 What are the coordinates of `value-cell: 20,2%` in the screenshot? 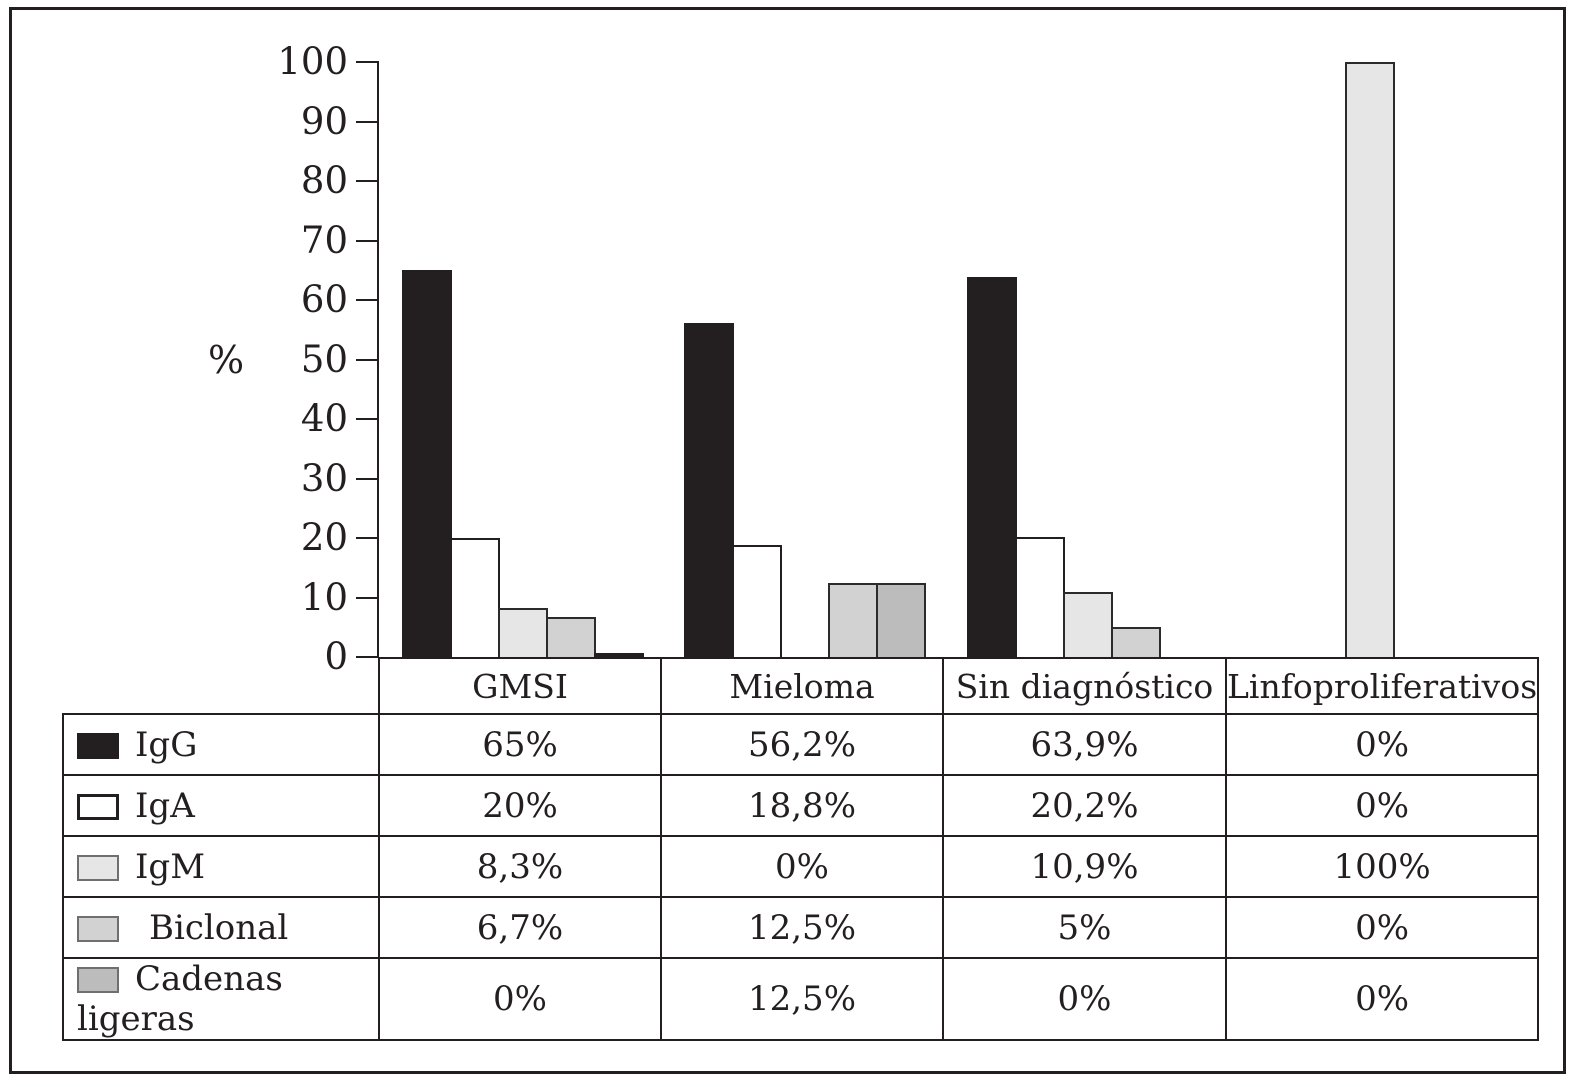 It's located at (1084, 805).